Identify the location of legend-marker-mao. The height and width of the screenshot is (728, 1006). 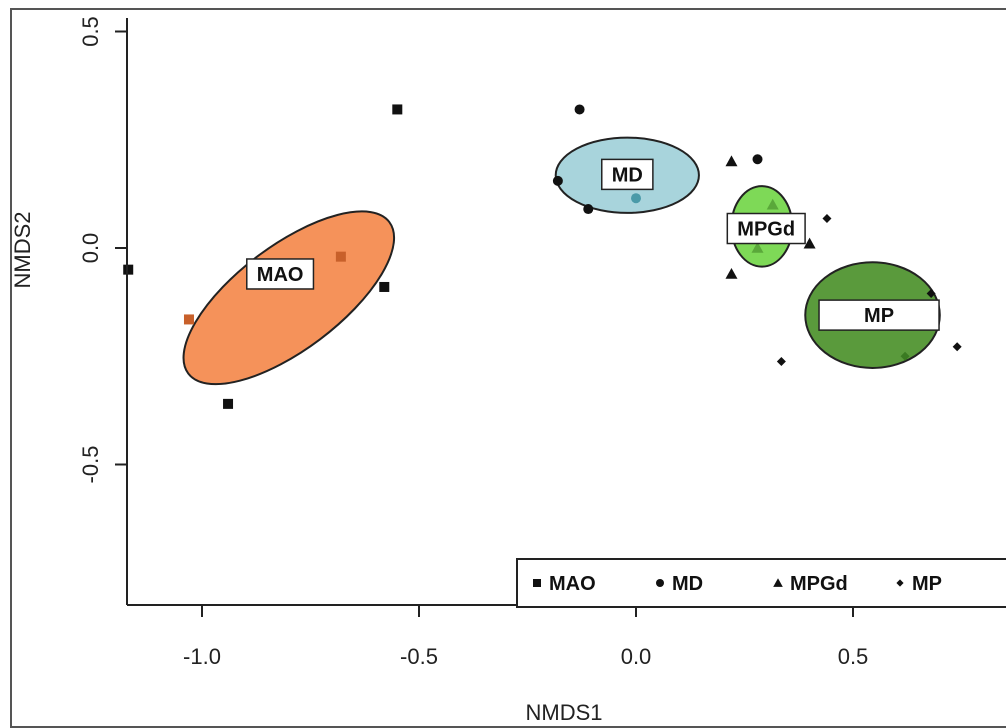
(537, 583).